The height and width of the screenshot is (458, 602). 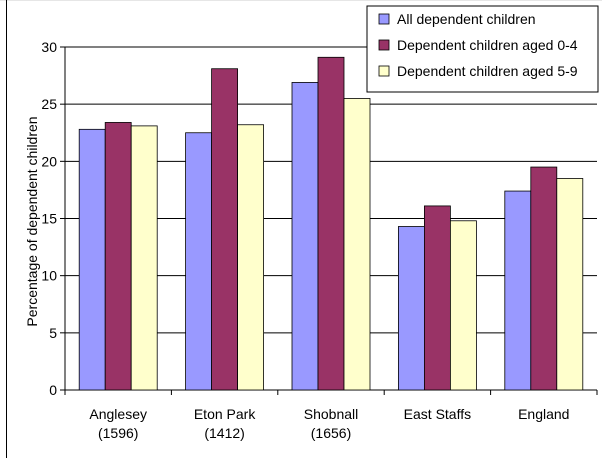 I want to click on x-category-label: England, so click(x=543, y=414).